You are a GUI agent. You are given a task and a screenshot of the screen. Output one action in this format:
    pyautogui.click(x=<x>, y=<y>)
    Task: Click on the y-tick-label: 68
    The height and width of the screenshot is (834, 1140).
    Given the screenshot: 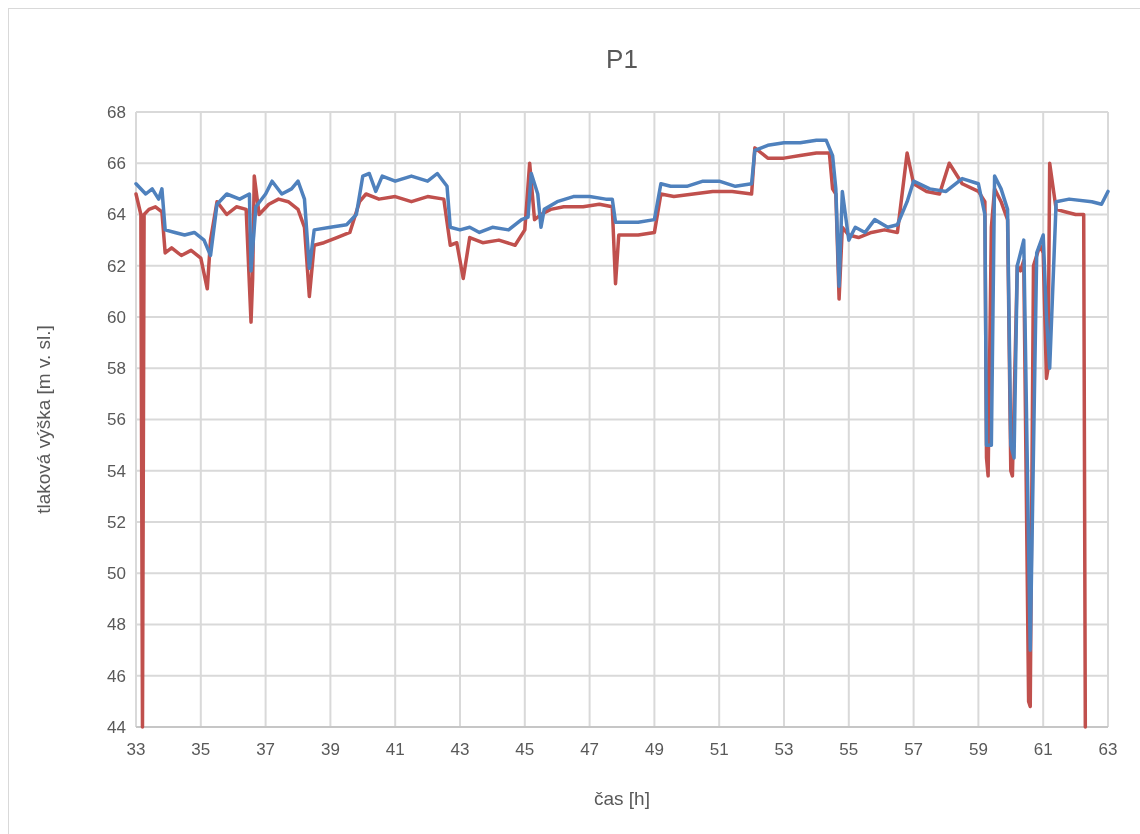 What is the action you would take?
    pyautogui.click(x=116, y=112)
    